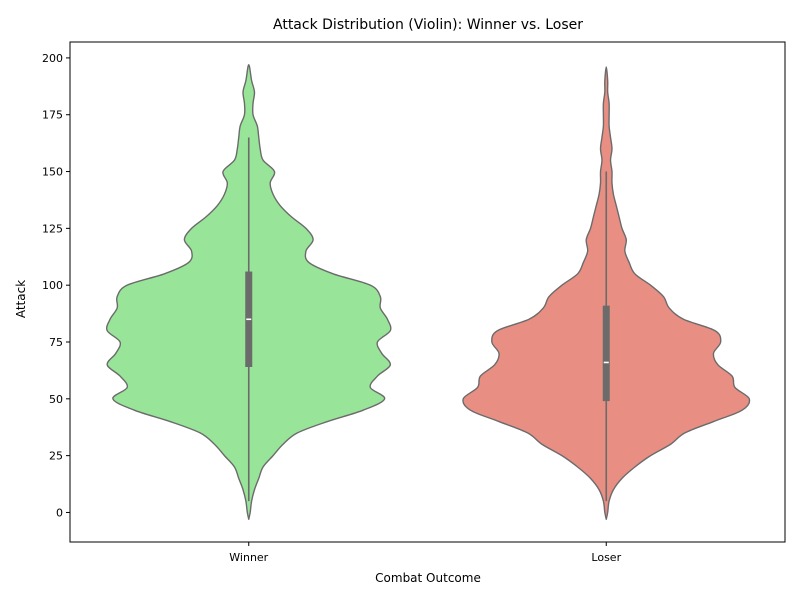 The image size is (800, 604). Describe the element at coordinates (56, 456) in the screenshot. I see `y-tick-label: 25` at that location.